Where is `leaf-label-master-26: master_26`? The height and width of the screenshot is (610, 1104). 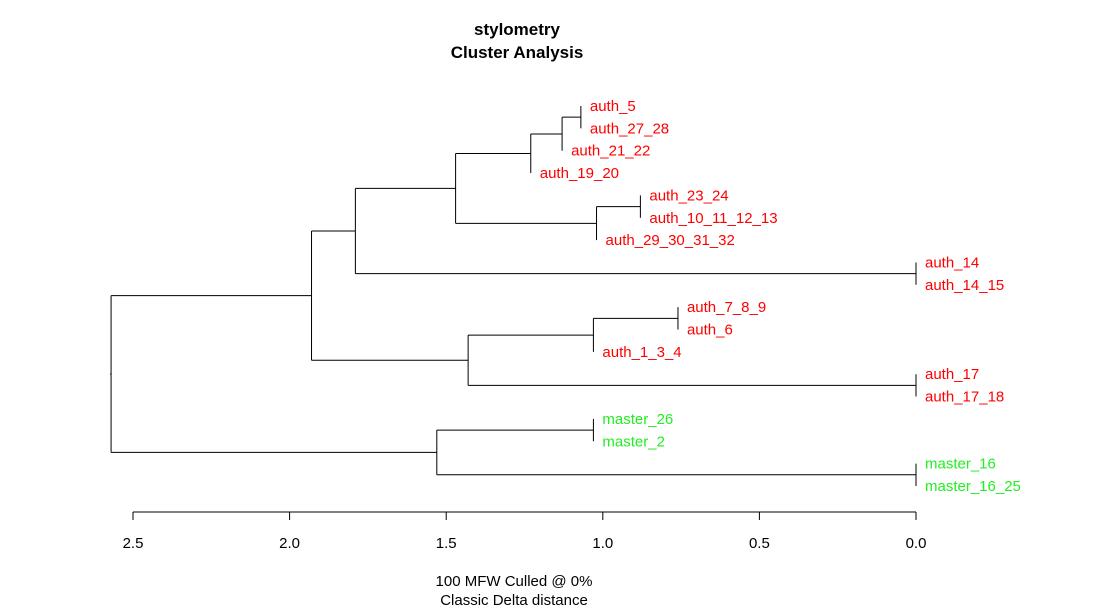 leaf-label-master-26: master_26 is located at coordinates (637, 419).